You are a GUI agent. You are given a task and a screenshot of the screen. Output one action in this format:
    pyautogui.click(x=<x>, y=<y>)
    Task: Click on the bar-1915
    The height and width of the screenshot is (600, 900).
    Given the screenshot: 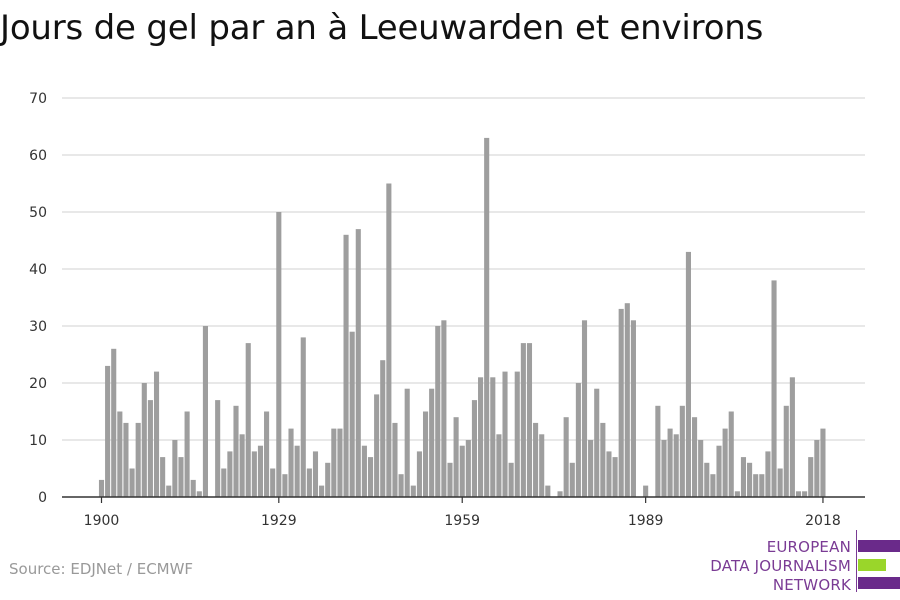 What is the action you would take?
    pyautogui.click(x=193, y=488)
    